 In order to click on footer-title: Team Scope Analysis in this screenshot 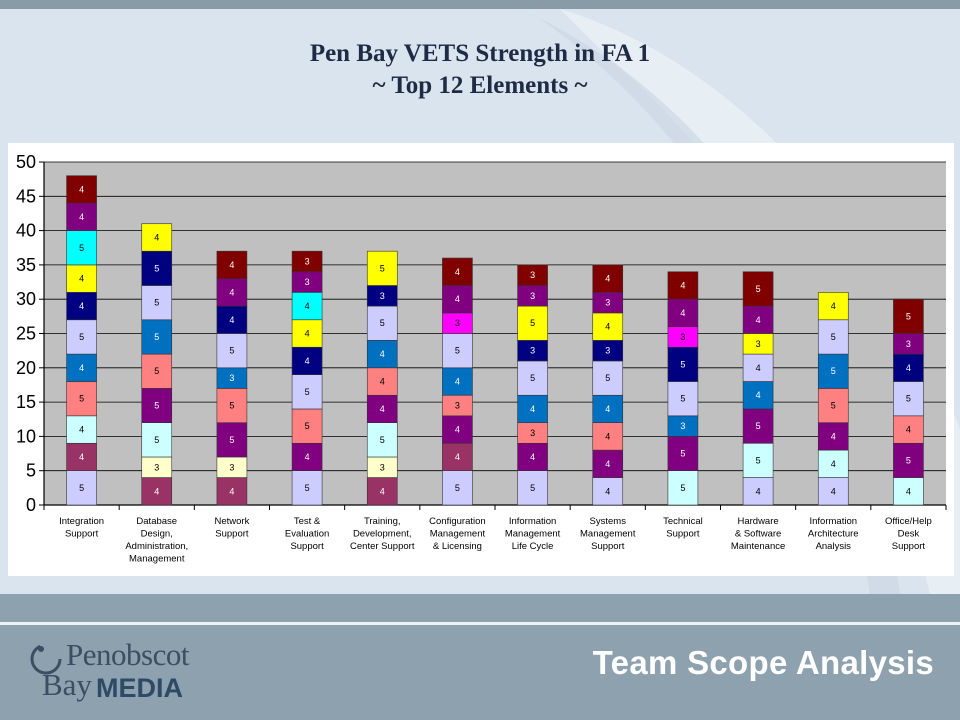, I will do `click(763, 662)`.